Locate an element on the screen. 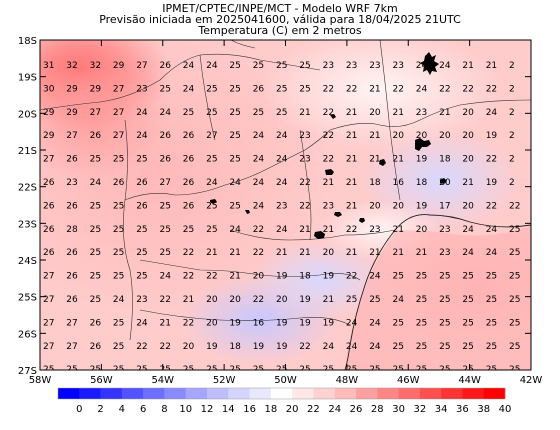 The width and height of the screenshot is (560, 430). title-line-1: IPMET/CPTEC/INPE/MCT - Modelo WRF 7km is located at coordinates (280, 8).